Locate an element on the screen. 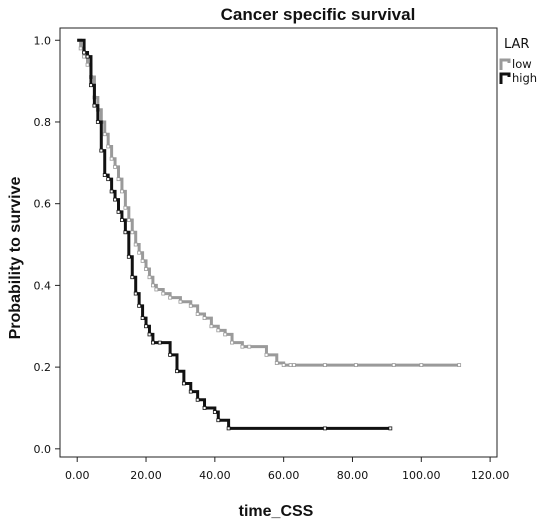 Image resolution: width=550 pixels, height=523 pixels. chart-title: Cancer specific survival is located at coordinates (318, 14).